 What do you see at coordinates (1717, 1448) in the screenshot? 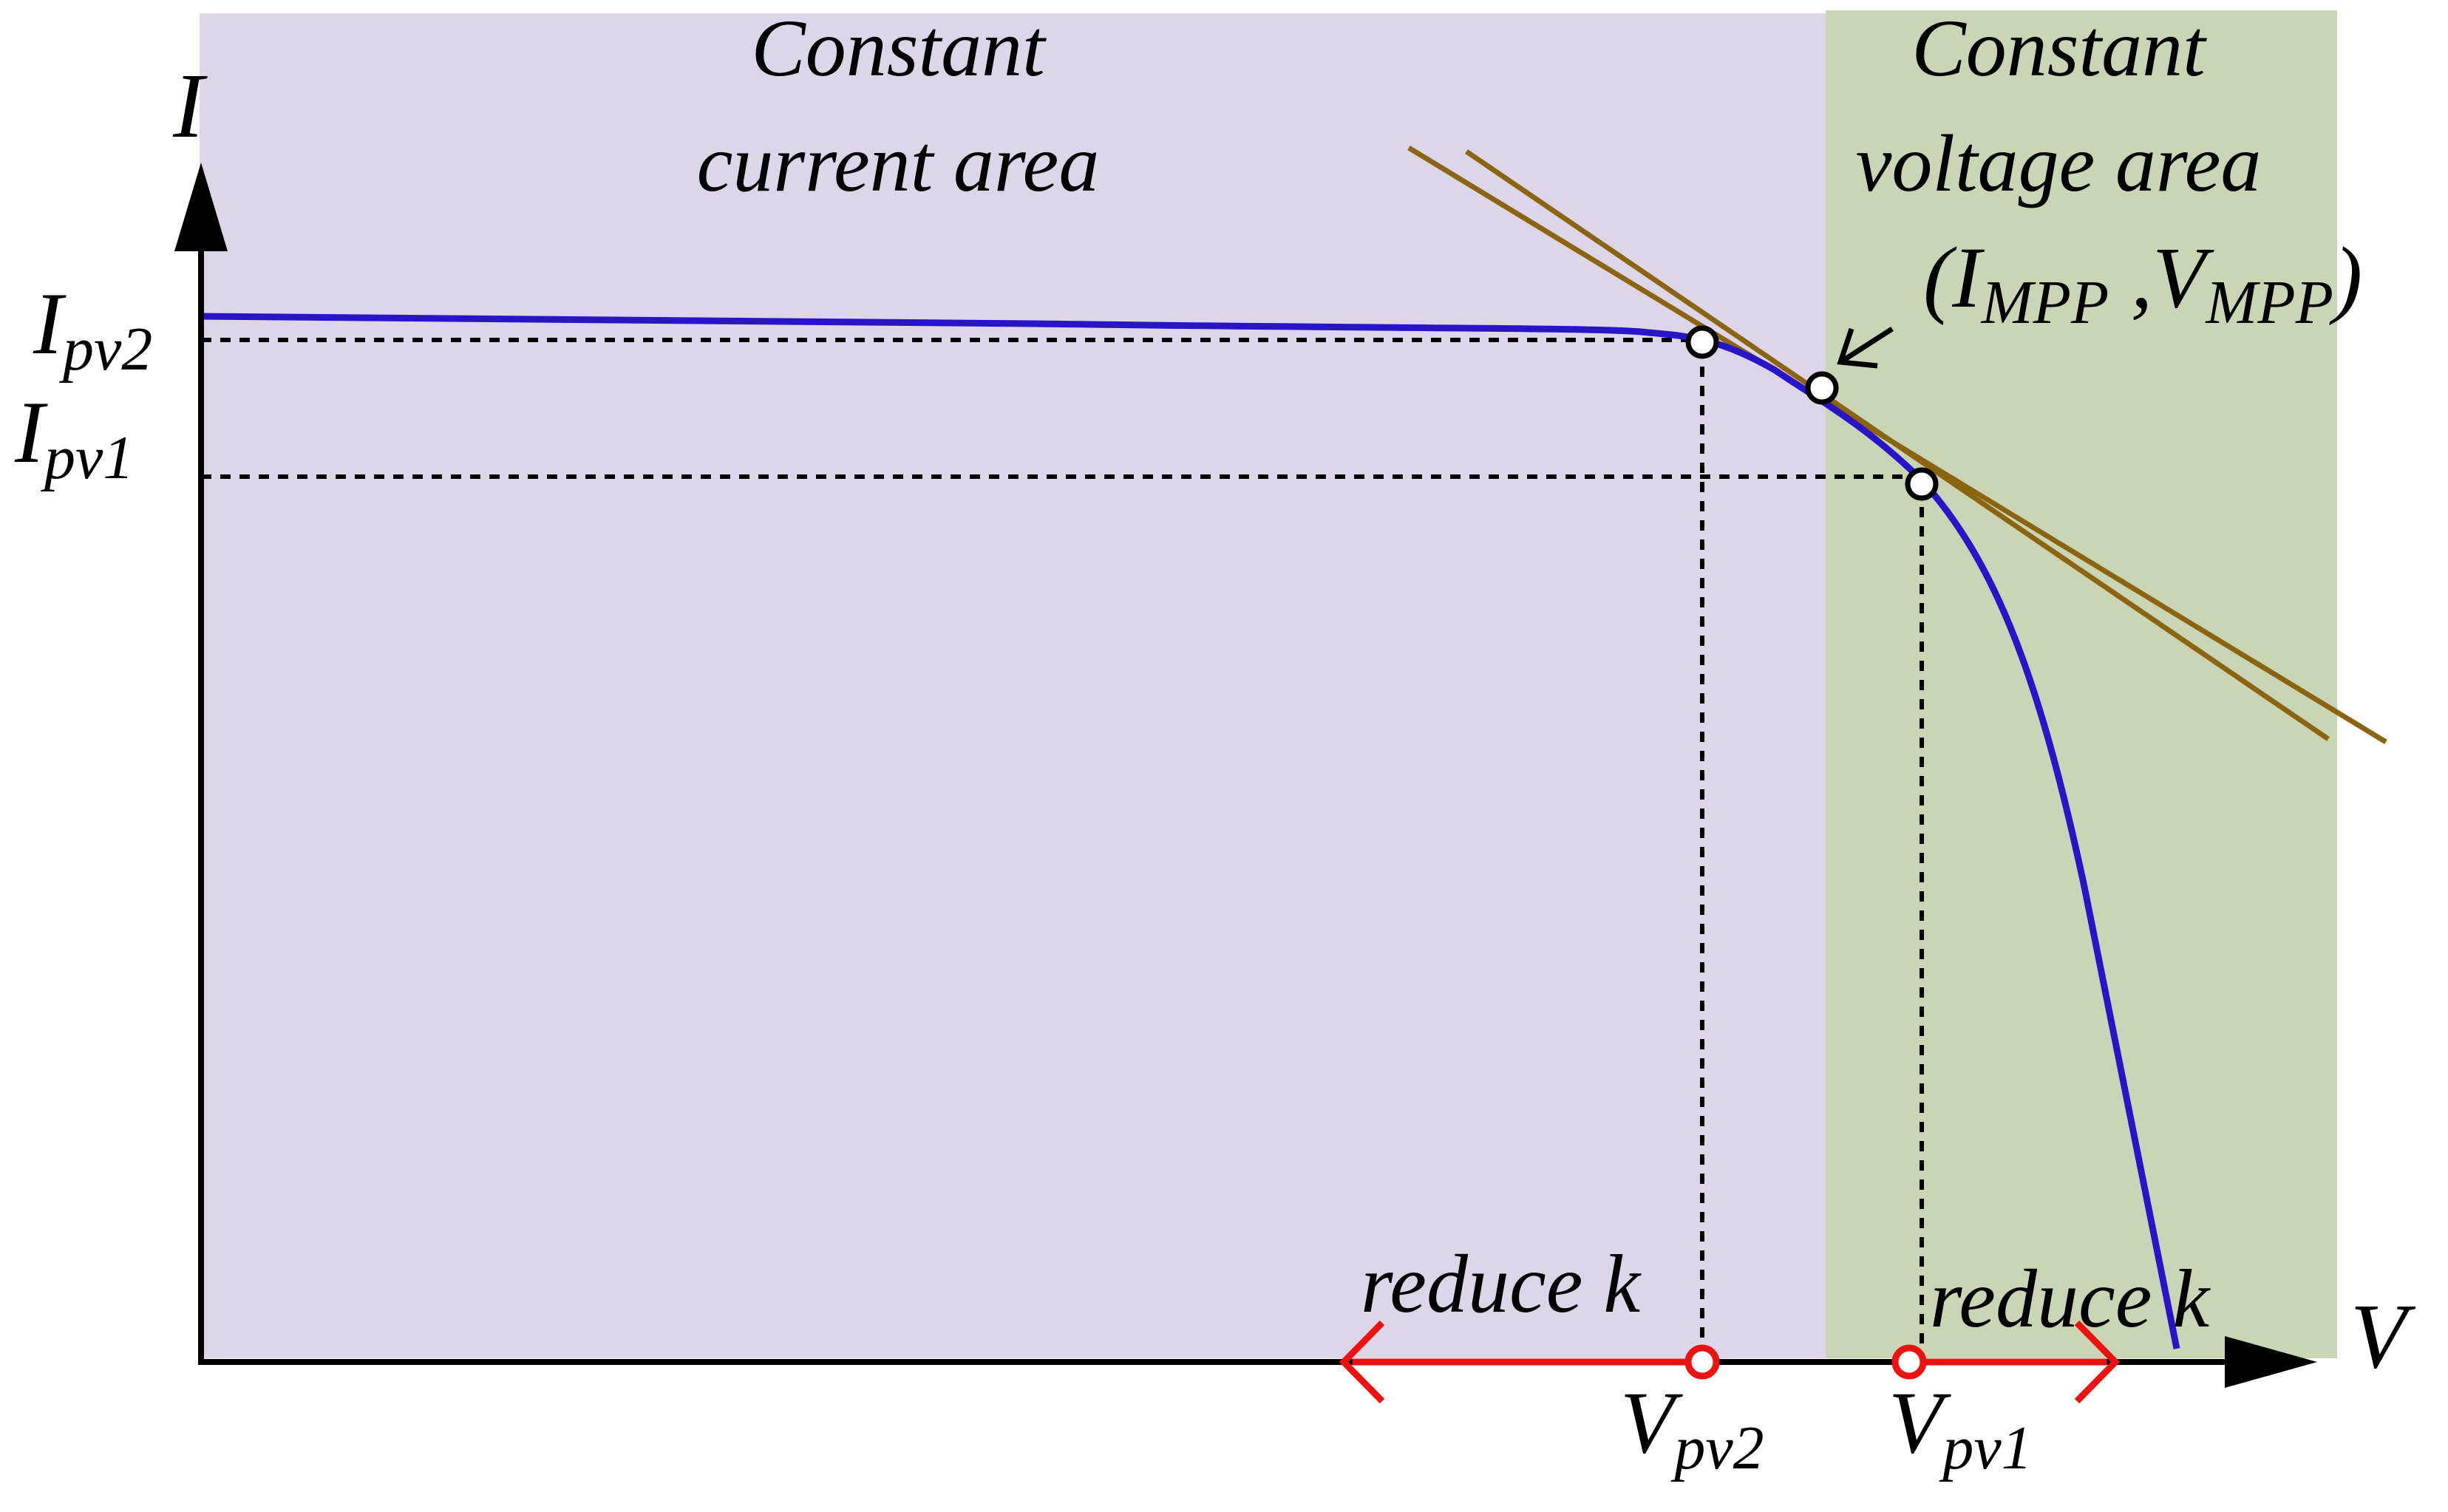
I see `v-pv2-sub: pv2` at bounding box center [1717, 1448].